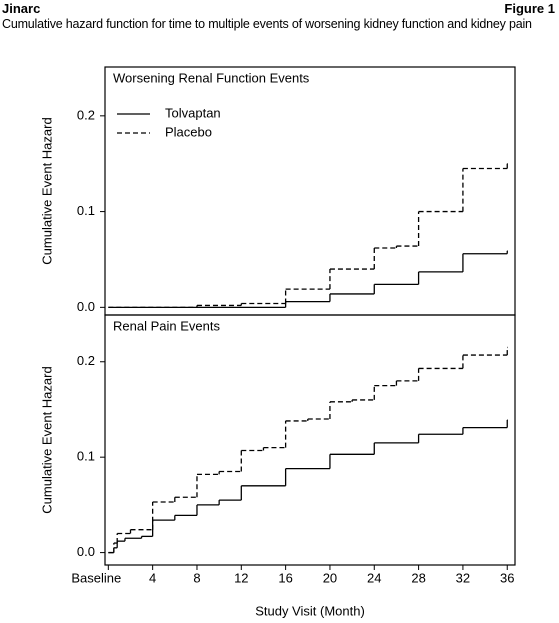 This screenshot has width=559, height=623. What do you see at coordinates (310, 610) in the screenshot?
I see `x-axis-label: Study Visit (Month)` at bounding box center [310, 610].